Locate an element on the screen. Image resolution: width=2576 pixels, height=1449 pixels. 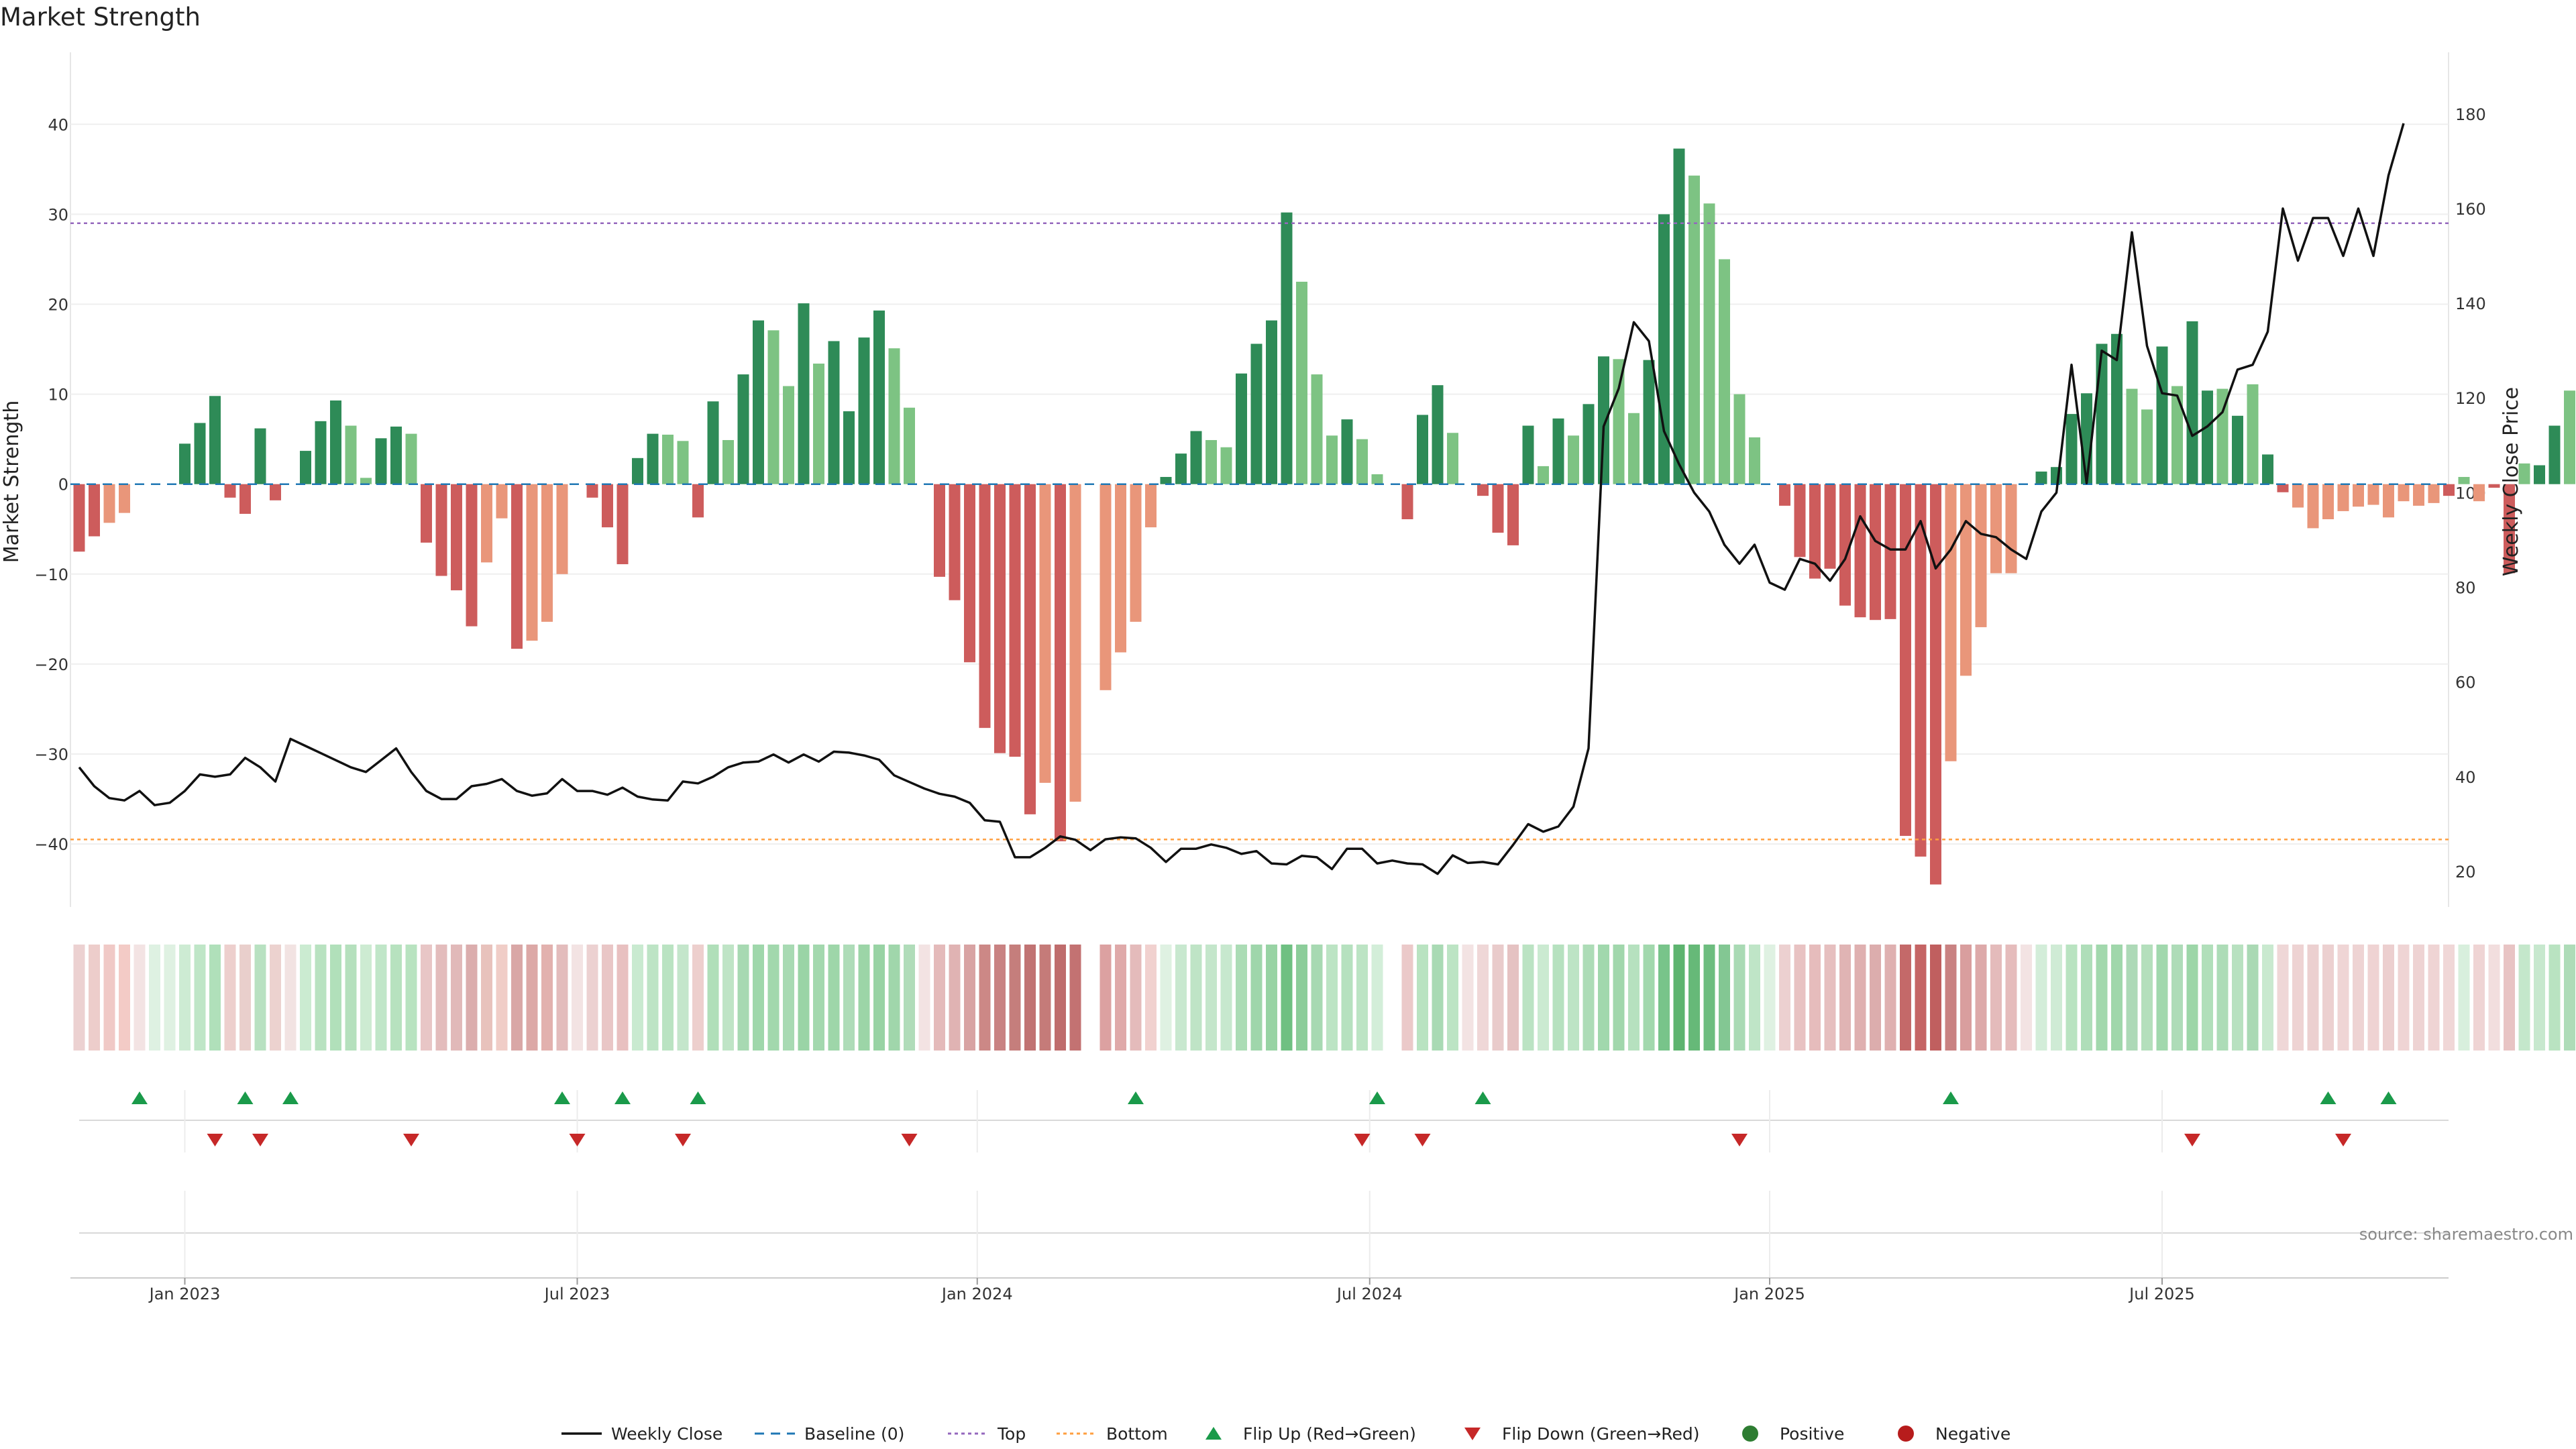
flip-panel is located at coordinates (1264, 1121).